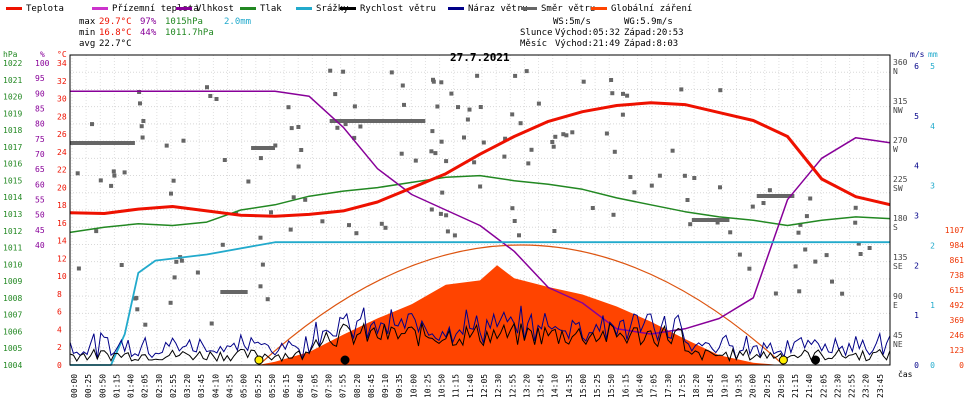  I want to click on stat-sun-rise: Východ:05:32, so click(587, 33).